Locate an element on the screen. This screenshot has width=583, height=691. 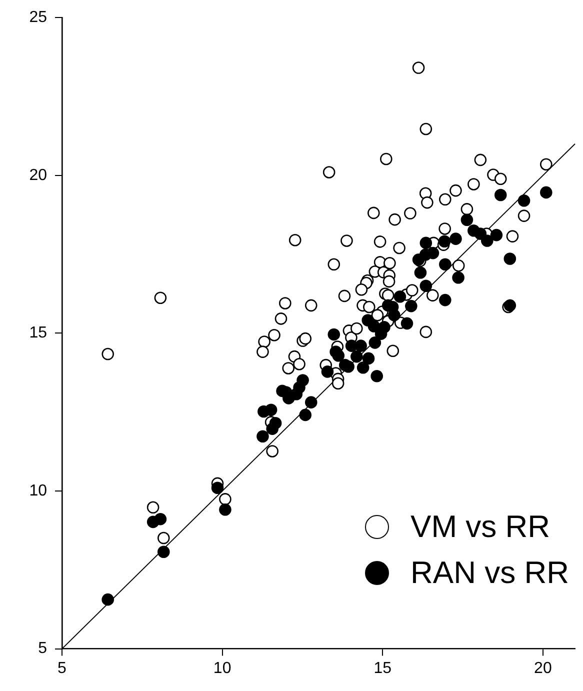
legend-label: VM vs RR is located at coordinates (480, 527).